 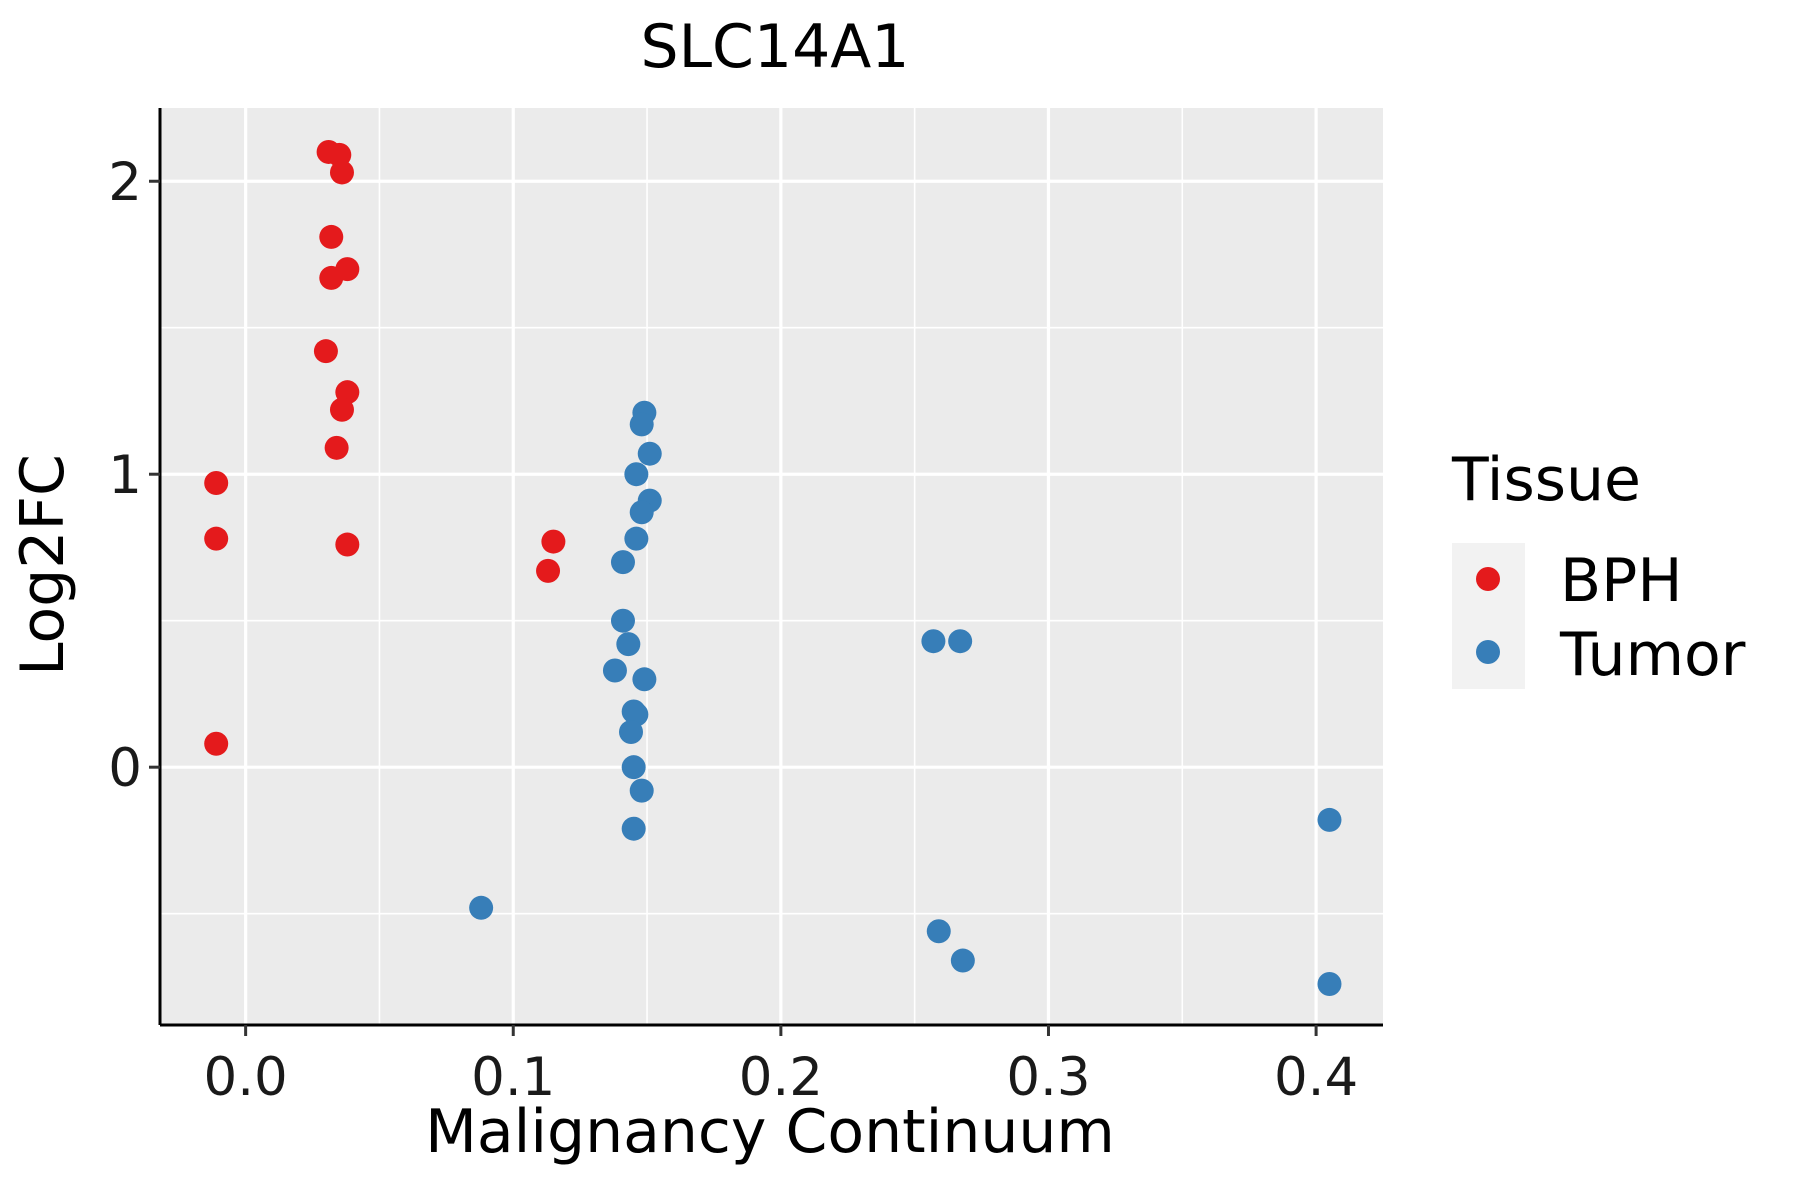 I want to click on x-tick-label: 0.1, so click(x=513, y=1077).